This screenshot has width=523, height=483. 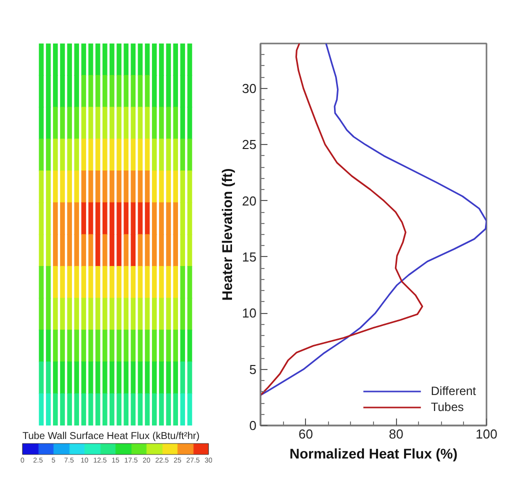 What do you see at coordinates (249, 256) in the screenshot?
I see `y-tick-label: 15` at bounding box center [249, 256].